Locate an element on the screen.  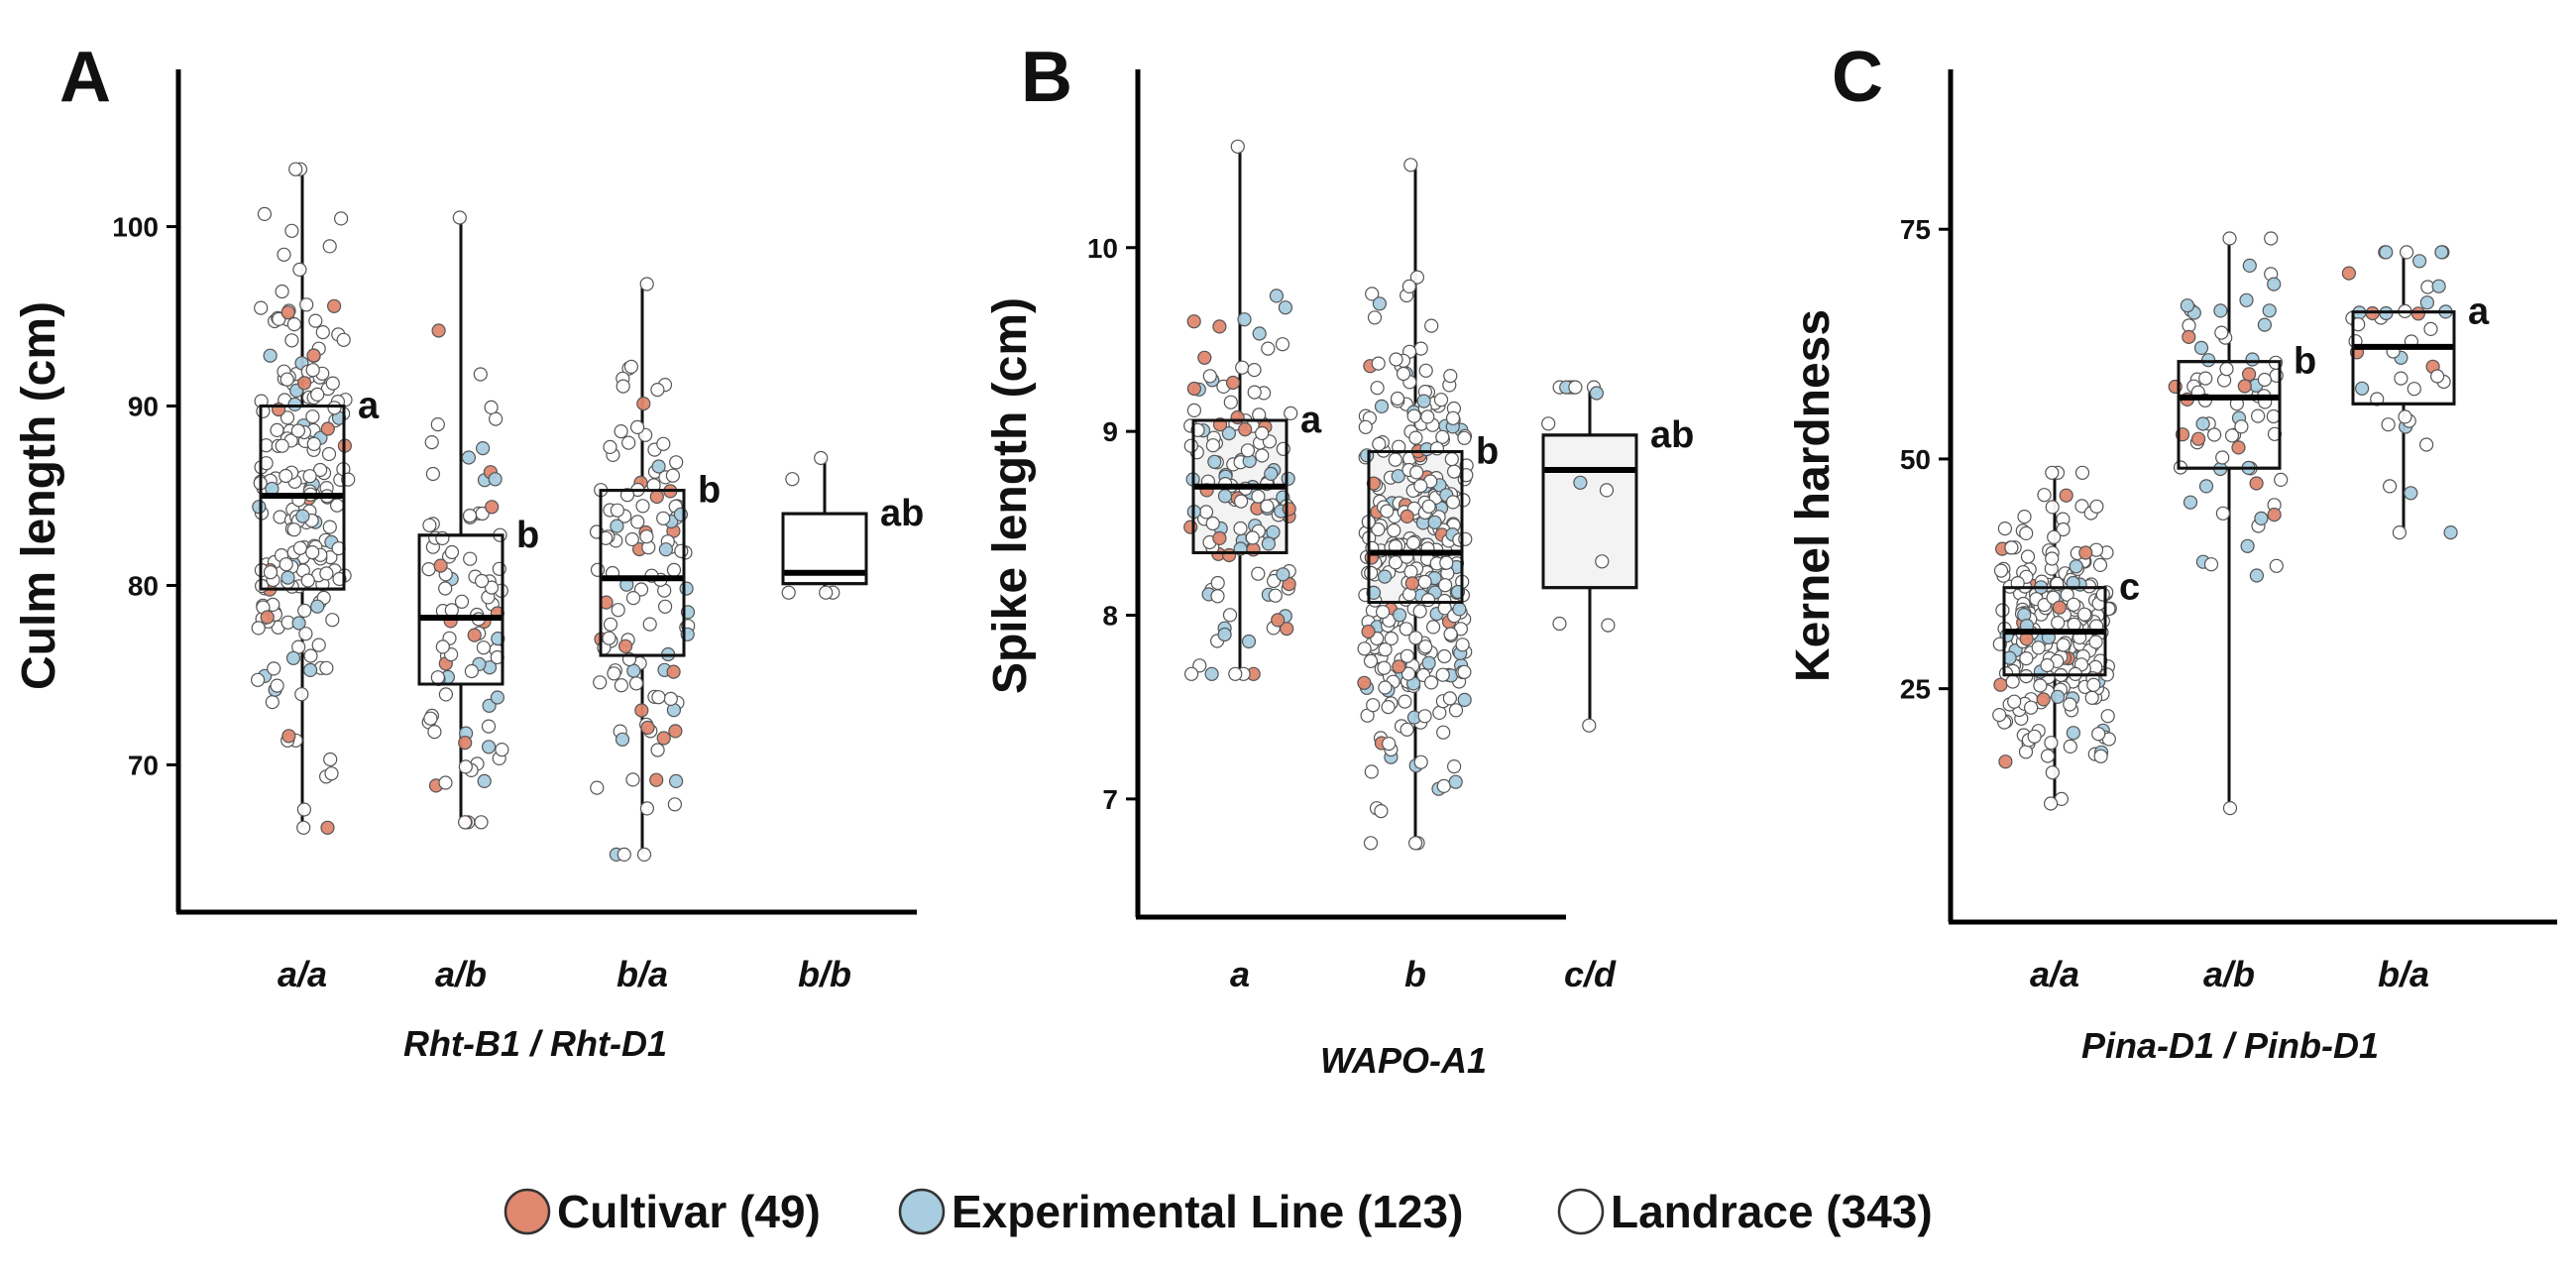
x-tick-label: c/d is located at coordinates (1590, 974).